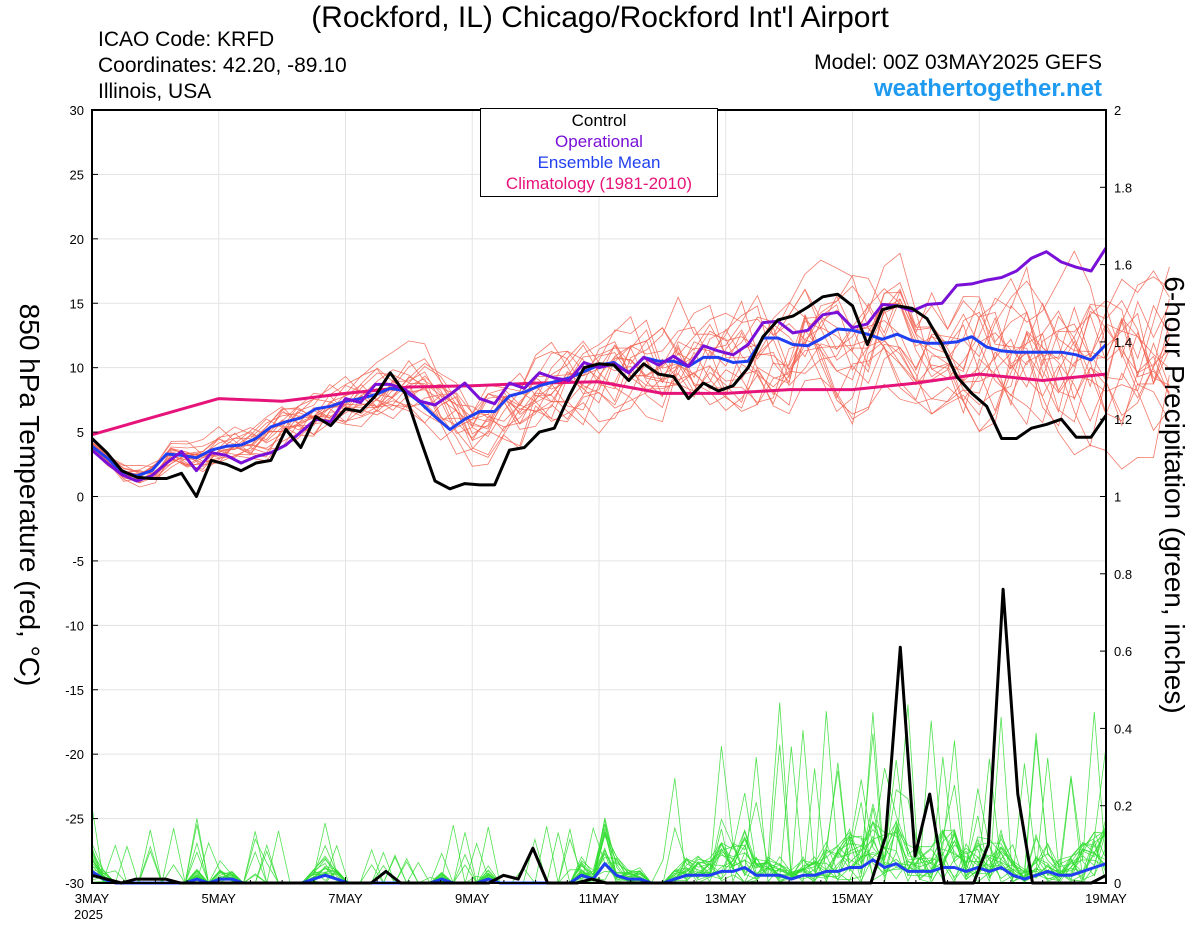 Image resolution: width=1200 pixels, height=927 pixels. Describe the element at coordinates (186, 39) in the screenshot. I see `icao-code: ICAO Code: KRFD` at that location.